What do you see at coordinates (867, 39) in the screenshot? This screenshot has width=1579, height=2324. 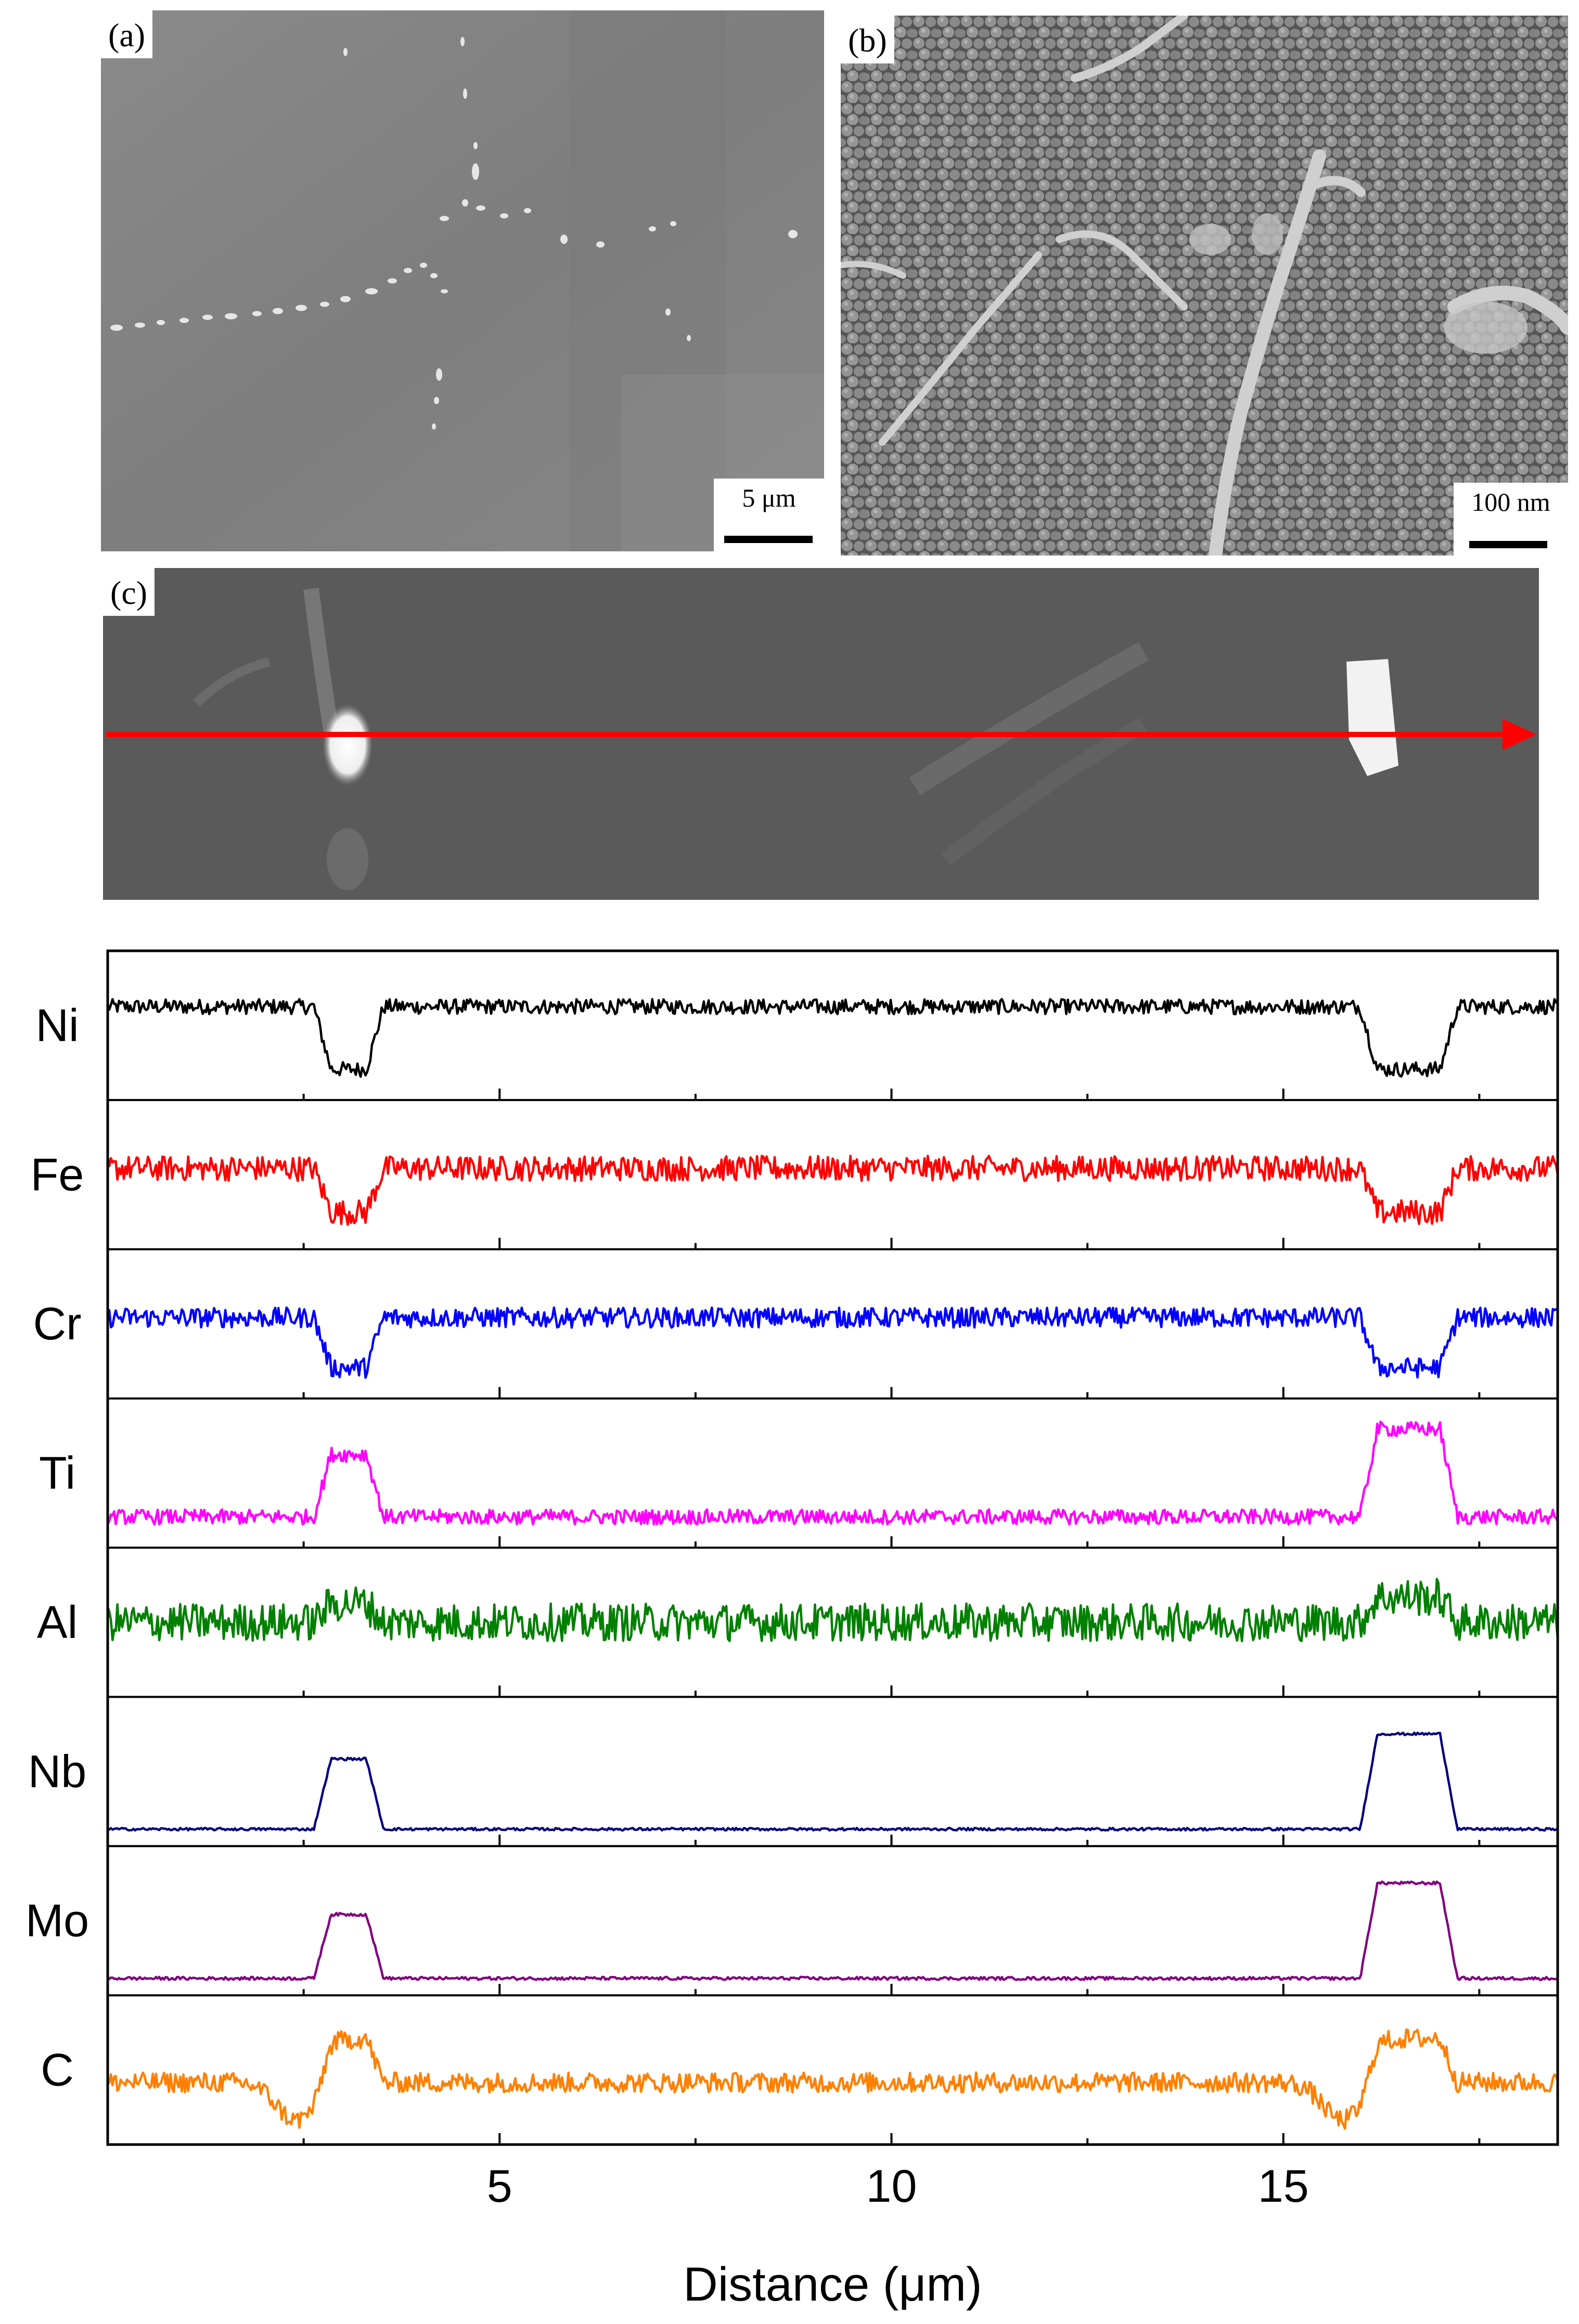 I see `panel-label-b: (b)` at bounding box center [867, 39].